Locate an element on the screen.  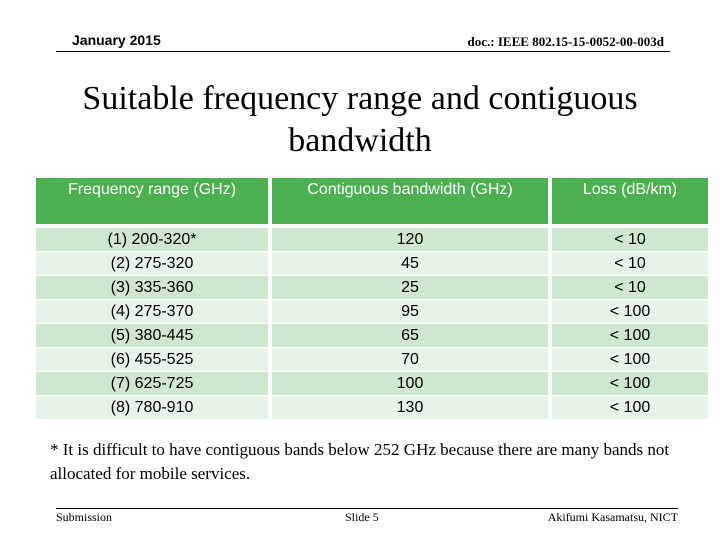
cell-bandwidth: 45 is located at coordinates (412, 264).